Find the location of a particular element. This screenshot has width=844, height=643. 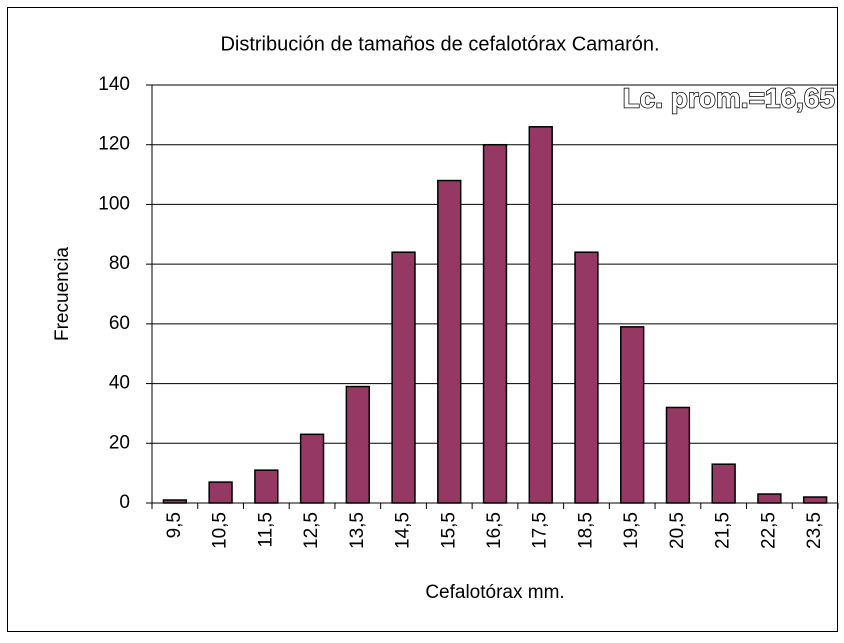

x-tick-label: 13,5 is located at coordinates (357, 530).